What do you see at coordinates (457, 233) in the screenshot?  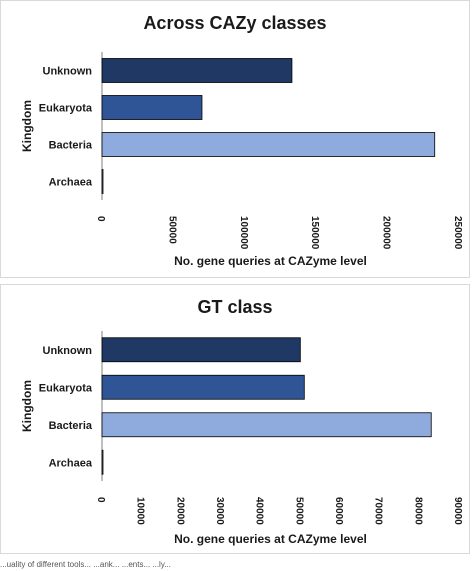 I see `x-tick-label: 250000` at bounding box center [457, 233].